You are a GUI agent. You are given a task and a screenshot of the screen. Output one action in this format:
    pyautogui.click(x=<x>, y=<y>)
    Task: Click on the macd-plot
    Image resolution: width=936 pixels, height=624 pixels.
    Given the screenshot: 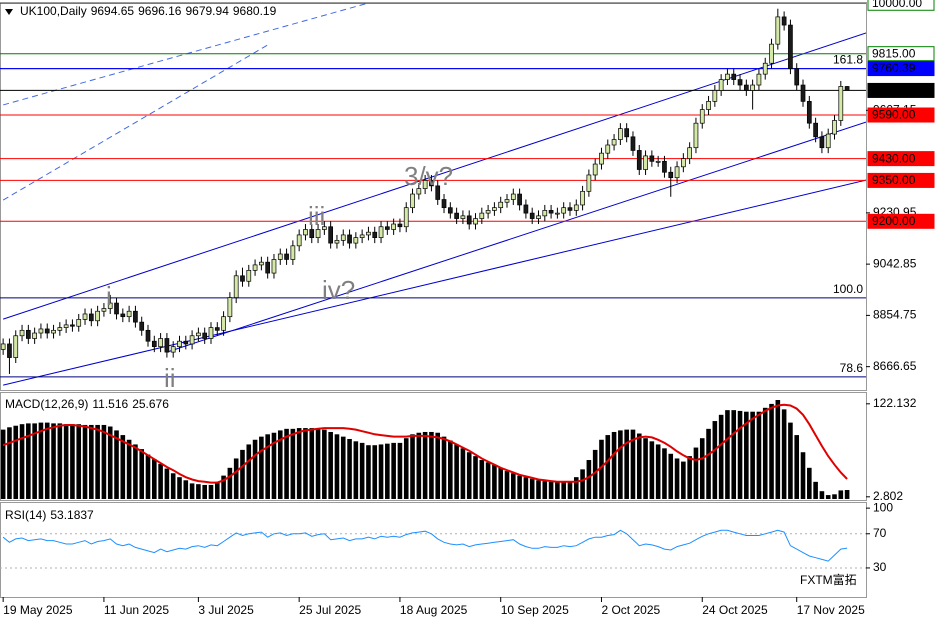 What is the action you would take?
    pyautogui.click(x=425, y=449)
    